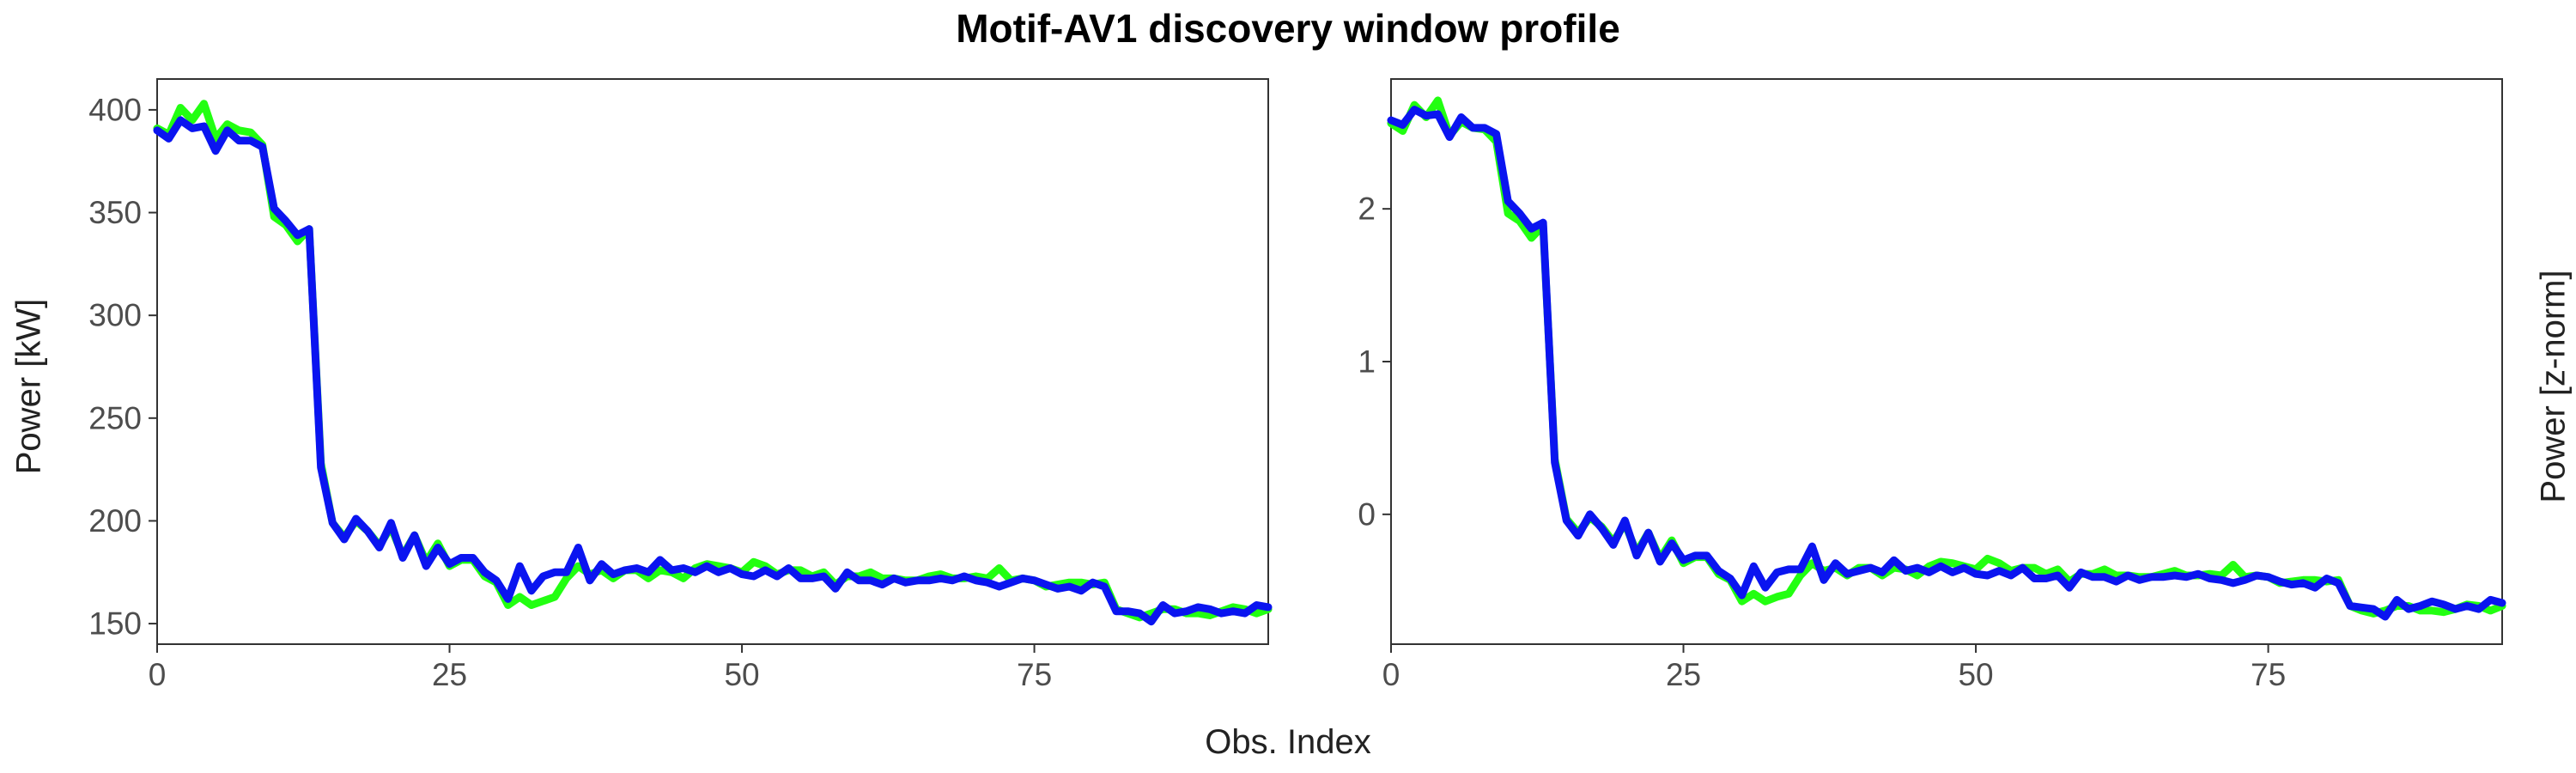 The width and height of the screenshot is (2576, 773). Describe the element at coordinates (158, 674) in the screenshot. I see `x-tick-label-left-0: 0` at that location.